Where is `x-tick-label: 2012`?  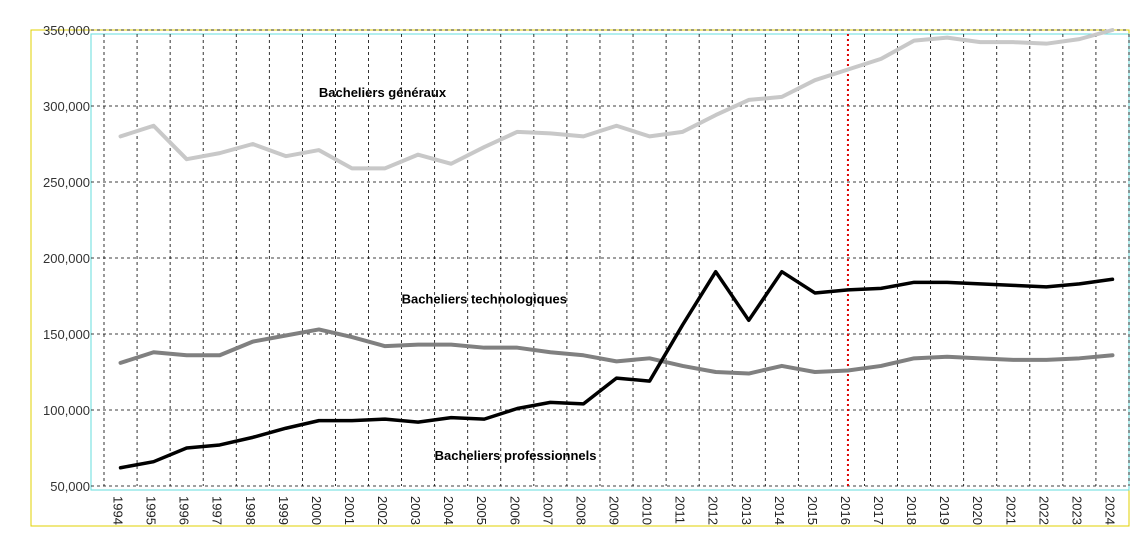
x-tick-label: 2012 is located at coordinates (713, 510).